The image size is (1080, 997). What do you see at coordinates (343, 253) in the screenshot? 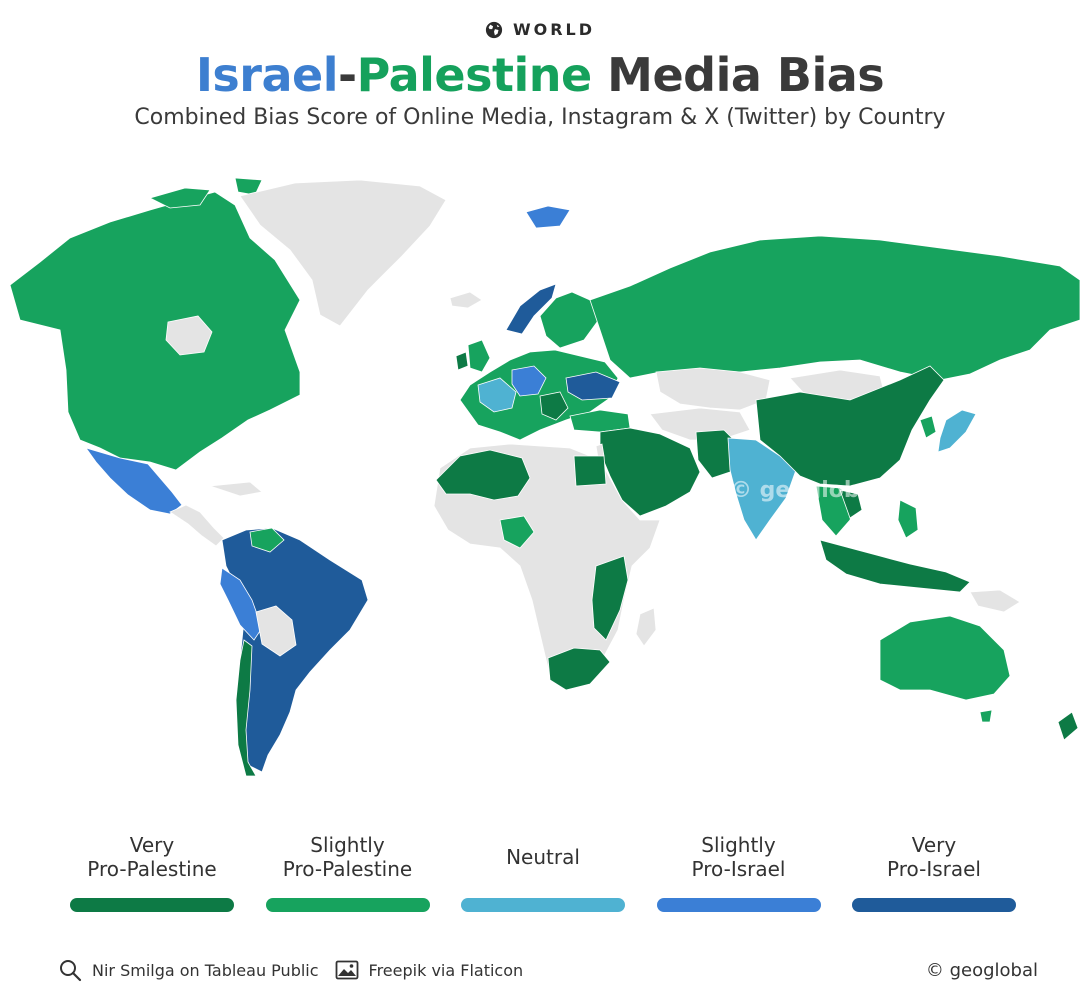
I see `region-greenland` at bounding box center [343, 253].